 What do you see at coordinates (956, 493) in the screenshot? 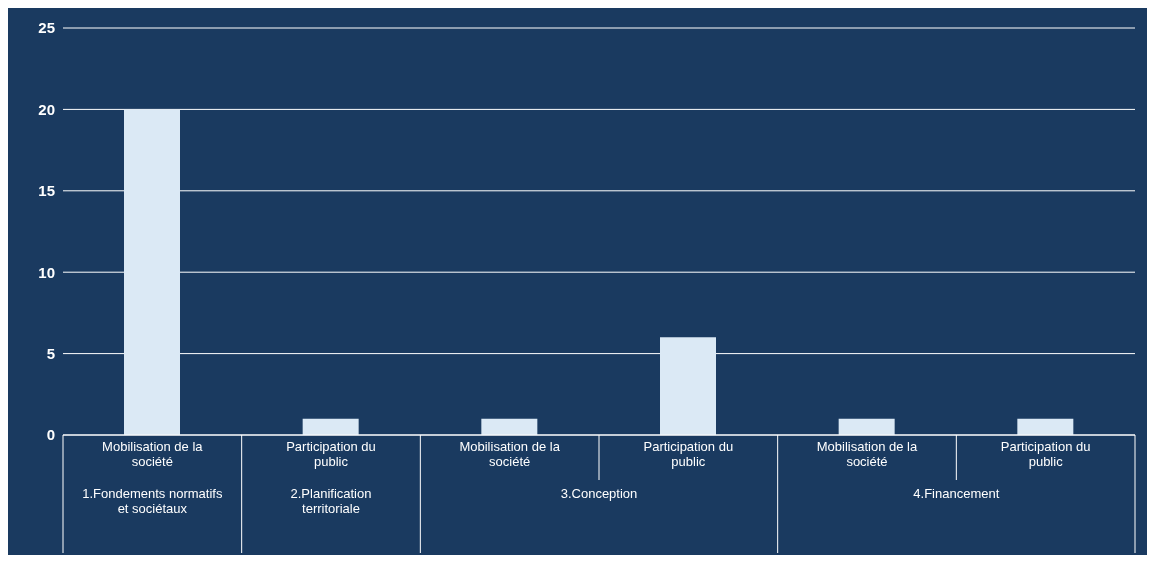
I see `text: 4.Financement` at bounding box center [956, 493].